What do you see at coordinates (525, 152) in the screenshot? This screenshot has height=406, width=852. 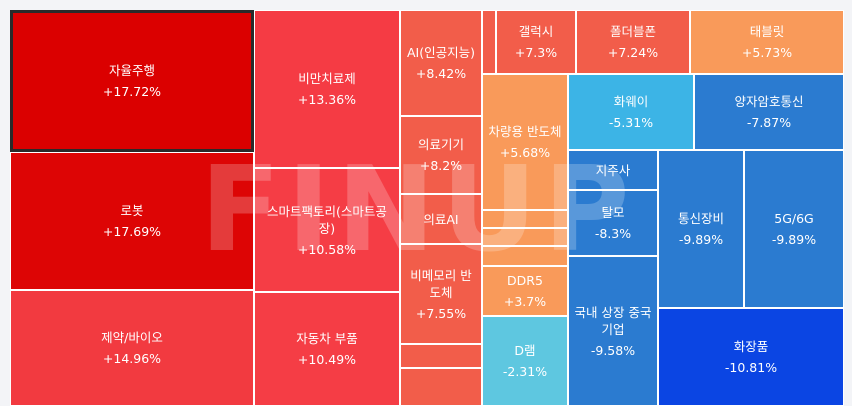 I see `theme-change-rate: +5.68%` at bounding box center [525, 152].